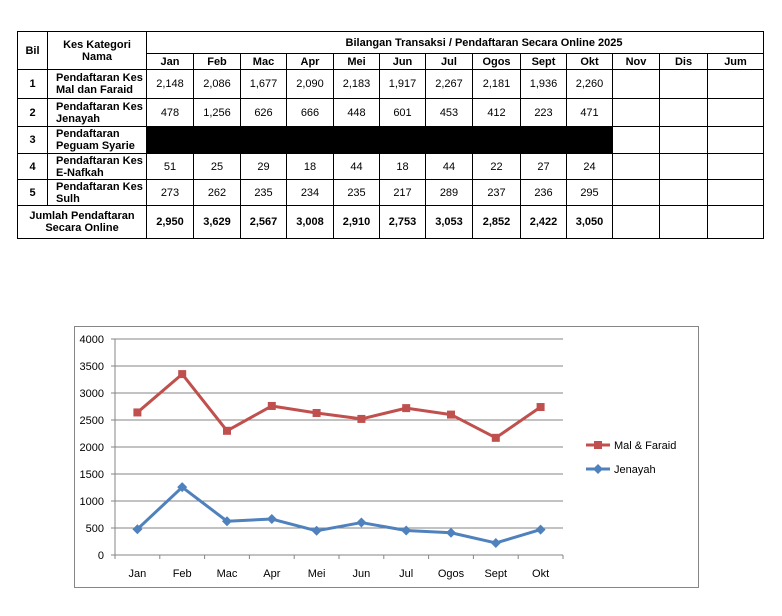  Describe the element at coordinates (97, 166) in the screenshot. I see `table-cell: Pendaftaran Kes E-Nafkah` at that location.